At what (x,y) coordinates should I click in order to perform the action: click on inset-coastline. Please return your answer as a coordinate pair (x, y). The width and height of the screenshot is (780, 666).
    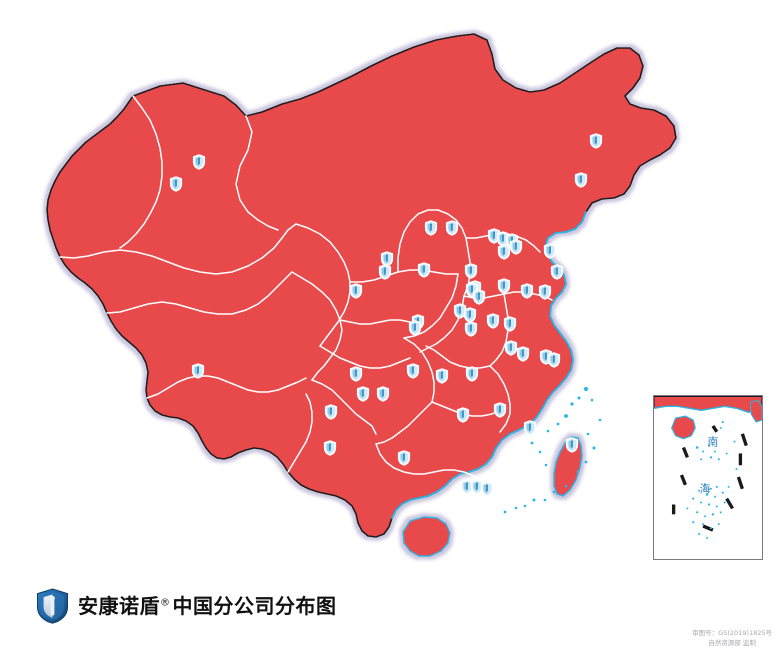
    Looking at the image, I should click on (708, 409).